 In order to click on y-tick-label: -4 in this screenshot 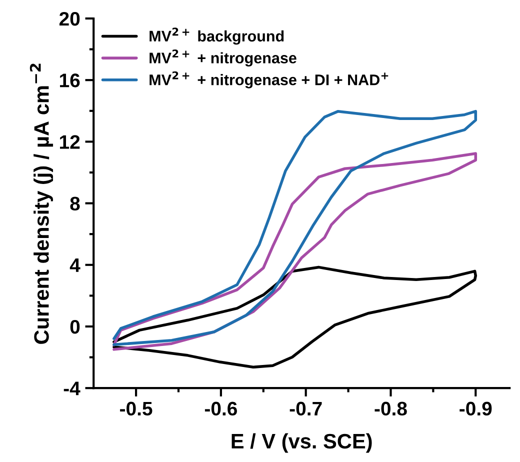, I will do `click(72, 389)`.